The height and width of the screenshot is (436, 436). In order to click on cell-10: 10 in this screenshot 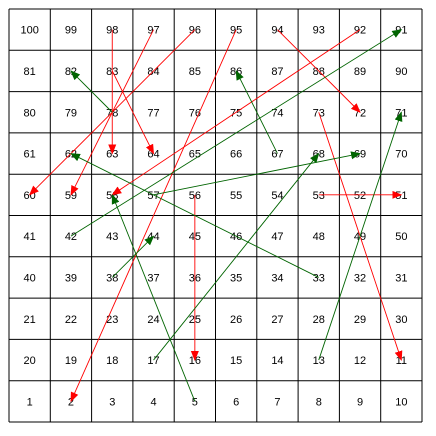, I will do `click(401, 402)`.